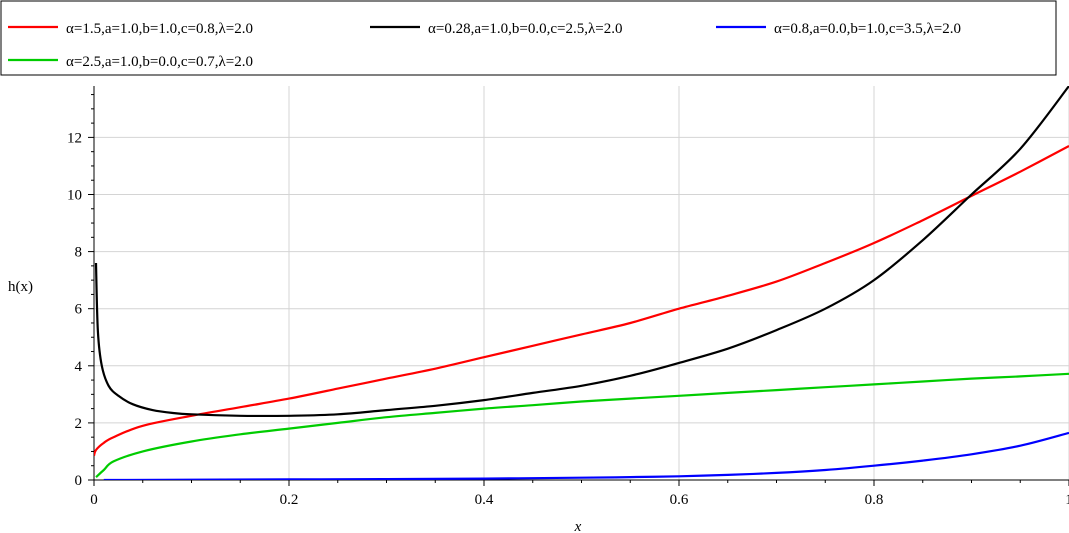 This screenshot has height=533, width=1069. What do you see at coordinates (159, 62) in the screenshot?
I see `legend-label-series-3: α=2.5,a=1.0,b=0.0,c=0.7,λ=2.0` at bounding box center [159, 62].